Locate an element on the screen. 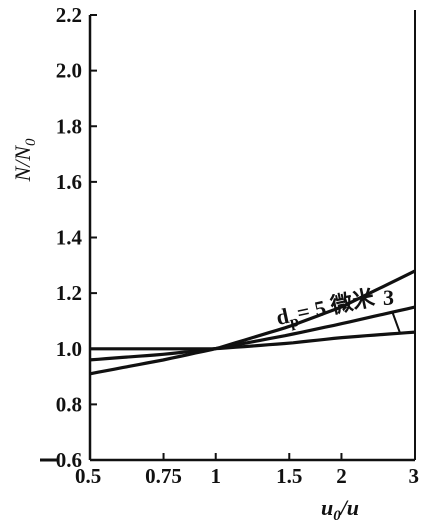  y-tick-label: 1.0 is located at coordinates (69, 349).